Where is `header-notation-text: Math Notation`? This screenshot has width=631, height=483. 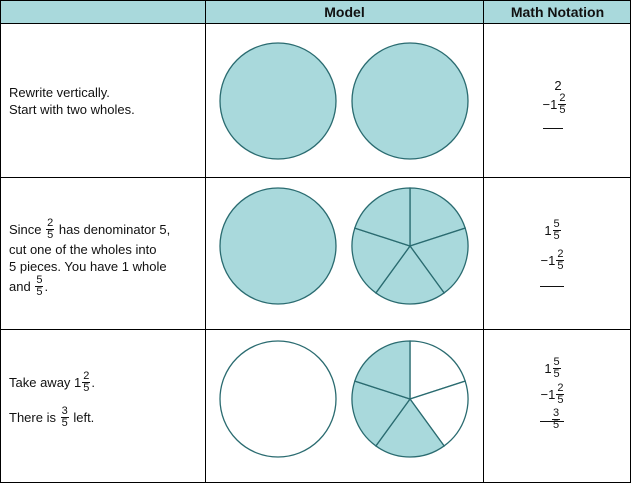
header-notation-text: Math Notation is located at coordinates (557, 11).